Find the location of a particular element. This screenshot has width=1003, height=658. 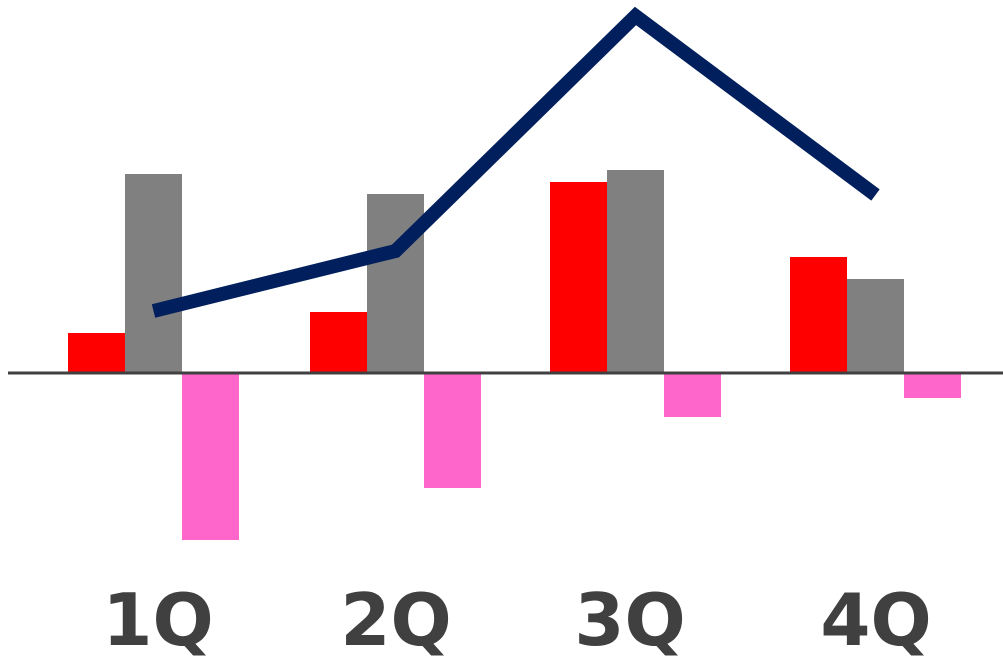

category-label-3q: 3Q is located at coordinates (629, 618).